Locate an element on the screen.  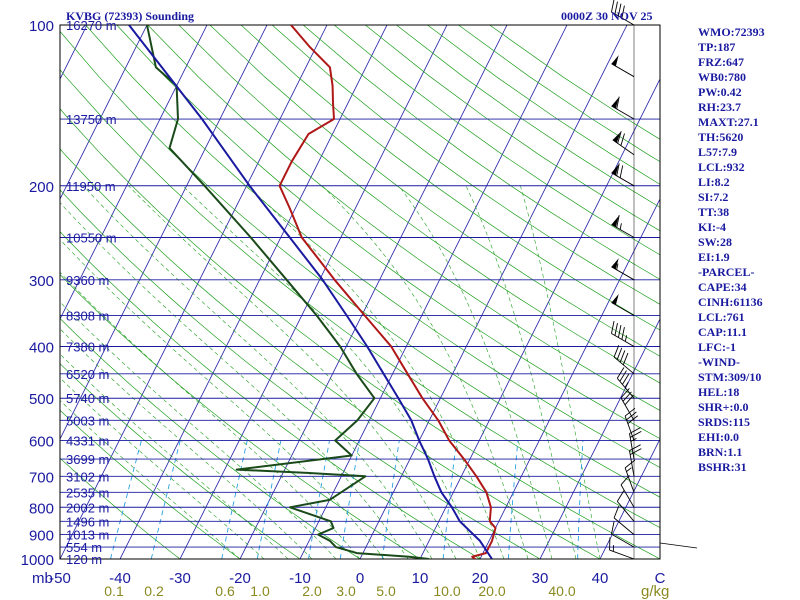
stat-item: EI:1.9 is located at coordinates (714, 257).